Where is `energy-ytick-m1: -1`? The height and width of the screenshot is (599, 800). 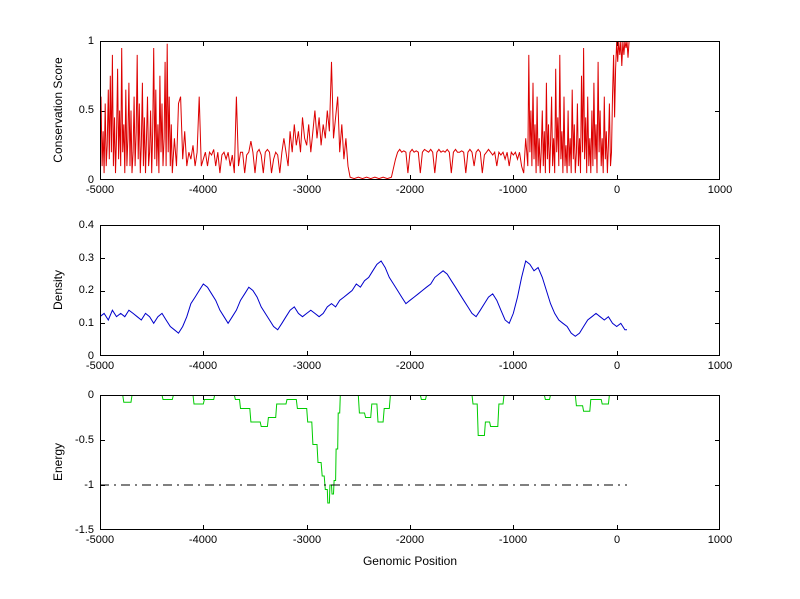
energy-ytick-m1: -1 is located at coordinates (89, 485).